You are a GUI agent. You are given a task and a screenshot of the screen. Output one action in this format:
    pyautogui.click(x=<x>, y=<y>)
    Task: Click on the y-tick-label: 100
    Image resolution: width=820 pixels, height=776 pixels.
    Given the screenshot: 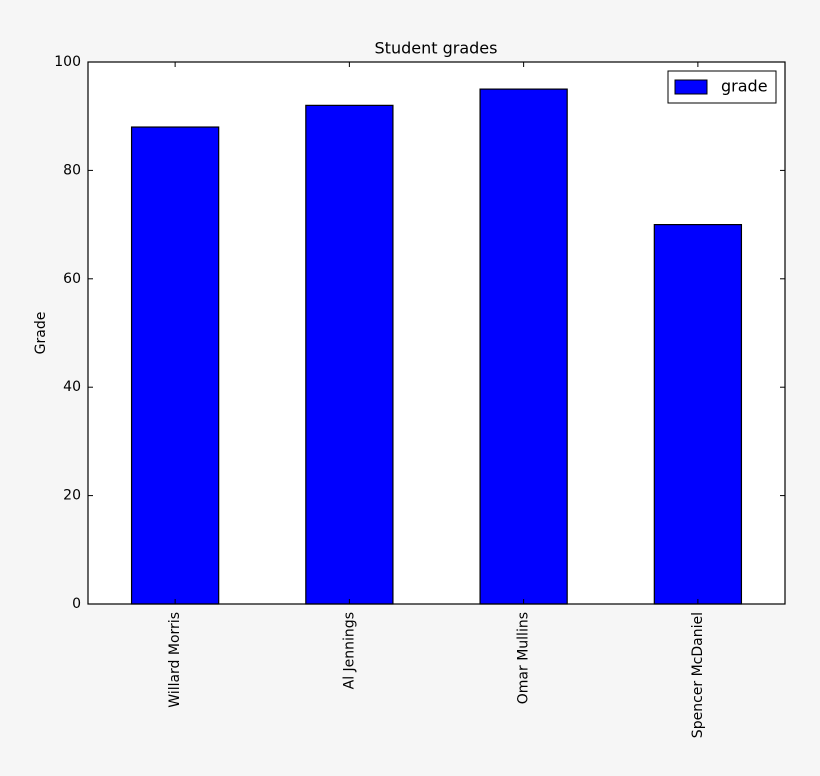 What is the action you would take?
    pyautogui.click(x=67, y=62)
    